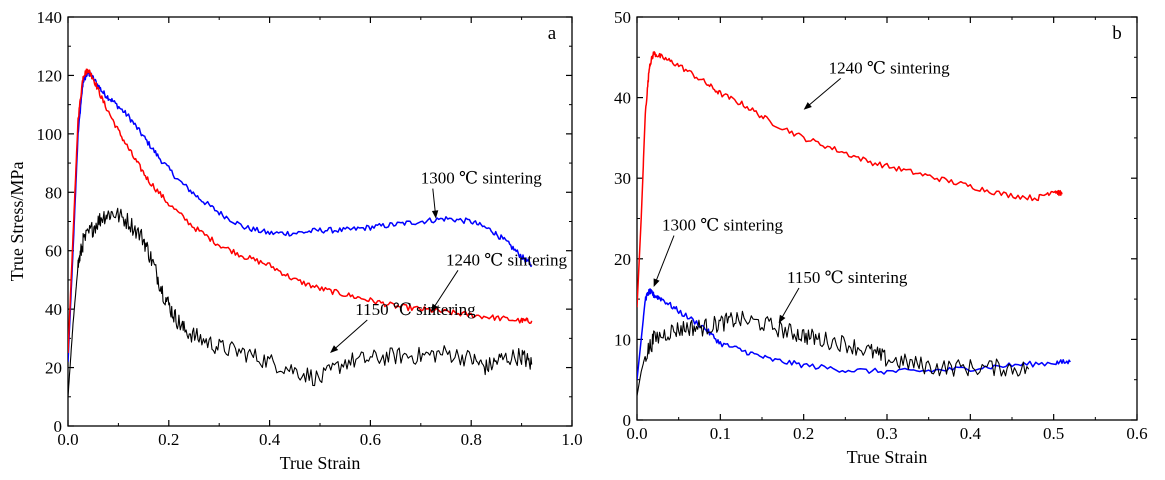 This screenshot has width=1165, height=480. What do you see at coordinates (53, 192) in the screenshot?
I see `y-tick-label: 80` at bounding box center [53, 192].